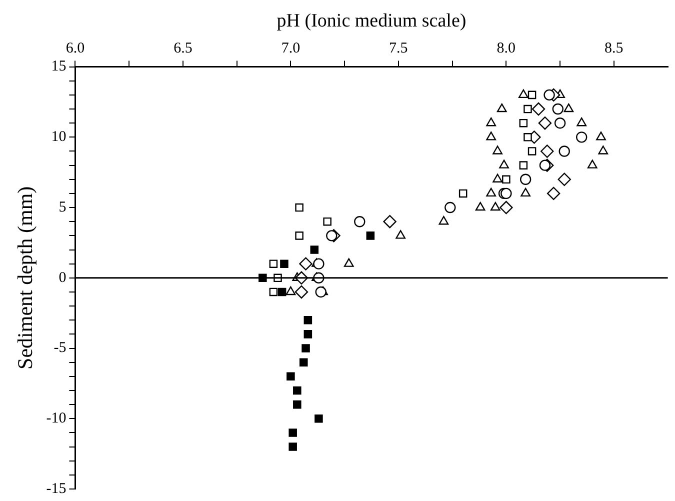  What do you see at coordinates (371, 21) in the screenshot?
I see `x-axis-title: pH (Ionic medium scale)` at bounding box center [371, 21].